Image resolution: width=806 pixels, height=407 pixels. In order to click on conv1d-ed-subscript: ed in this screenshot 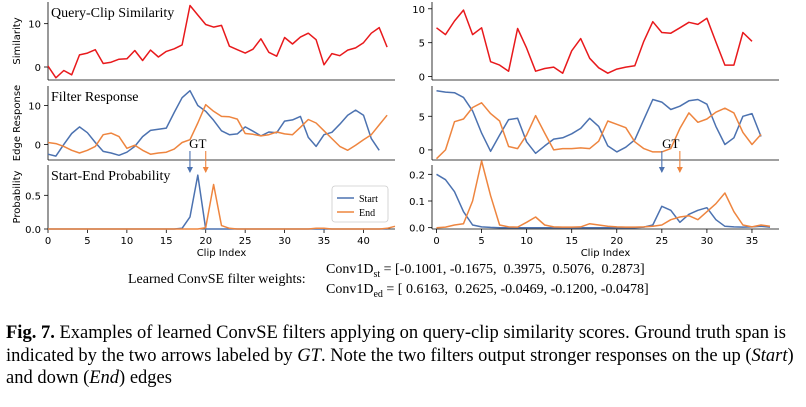, I will do `click(378, 294)`.